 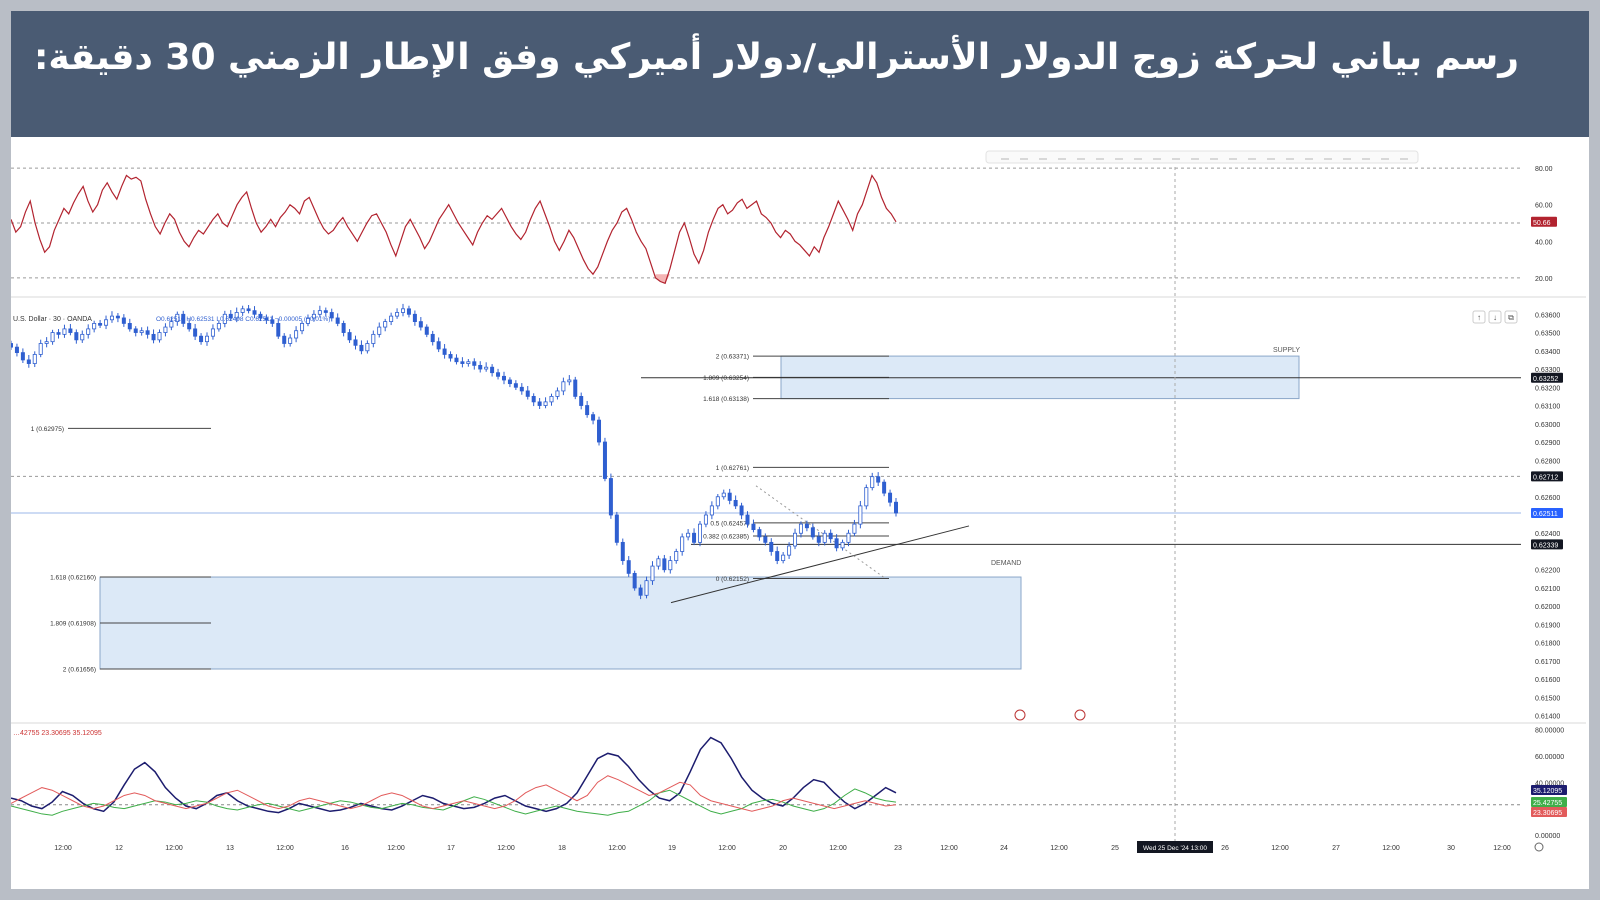 I want to click on price-tick-label: 0.61400, so click(x=1547, y=717).